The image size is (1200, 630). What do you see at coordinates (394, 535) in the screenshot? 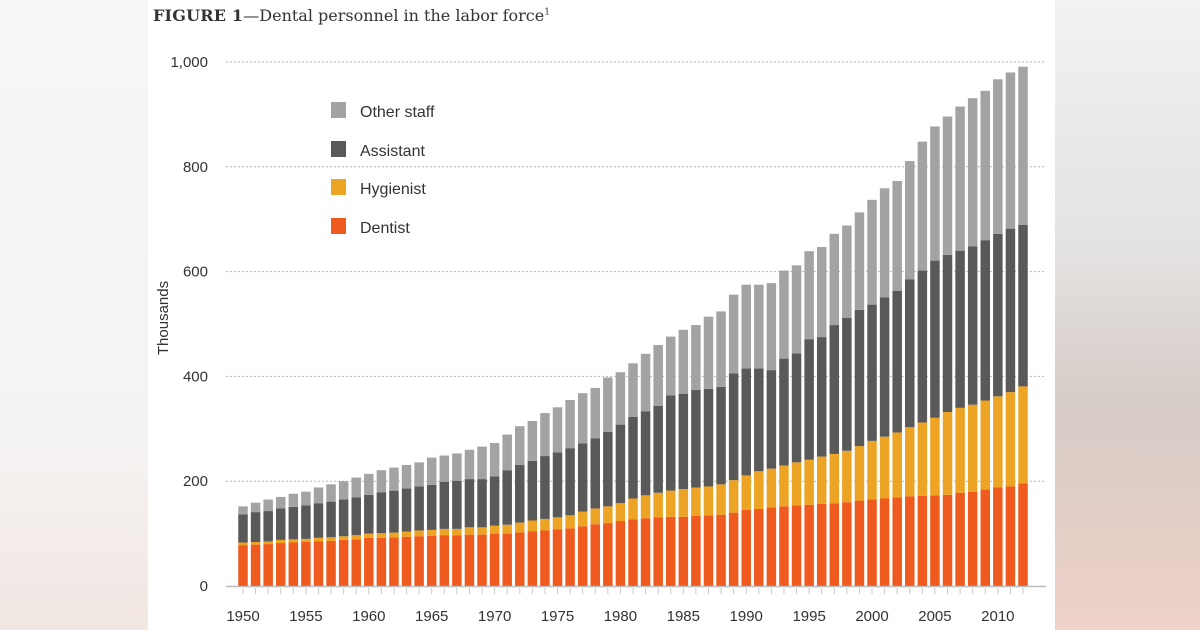
I see `bar-hygienist-1962` at bounding box center [394, 535].